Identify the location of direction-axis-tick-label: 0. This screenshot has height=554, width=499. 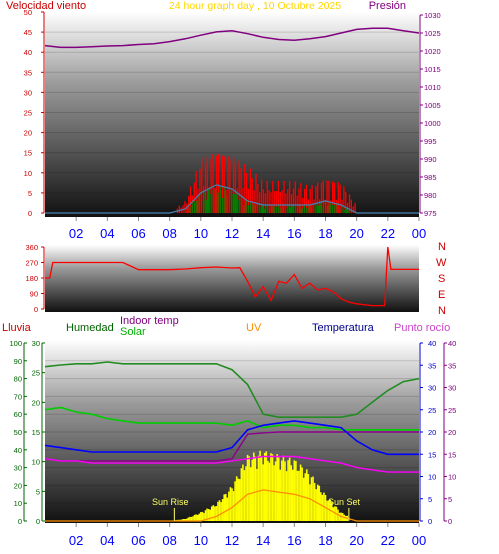
(36, 309).